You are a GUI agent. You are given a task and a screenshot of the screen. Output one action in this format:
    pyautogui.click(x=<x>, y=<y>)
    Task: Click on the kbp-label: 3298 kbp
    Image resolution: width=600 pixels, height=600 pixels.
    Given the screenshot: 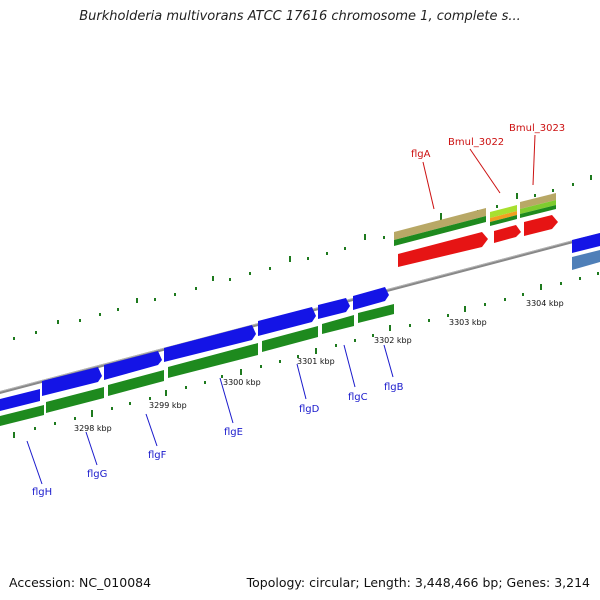 What is the action you would take?
    pyautogui.click(x=93, y=428)
    